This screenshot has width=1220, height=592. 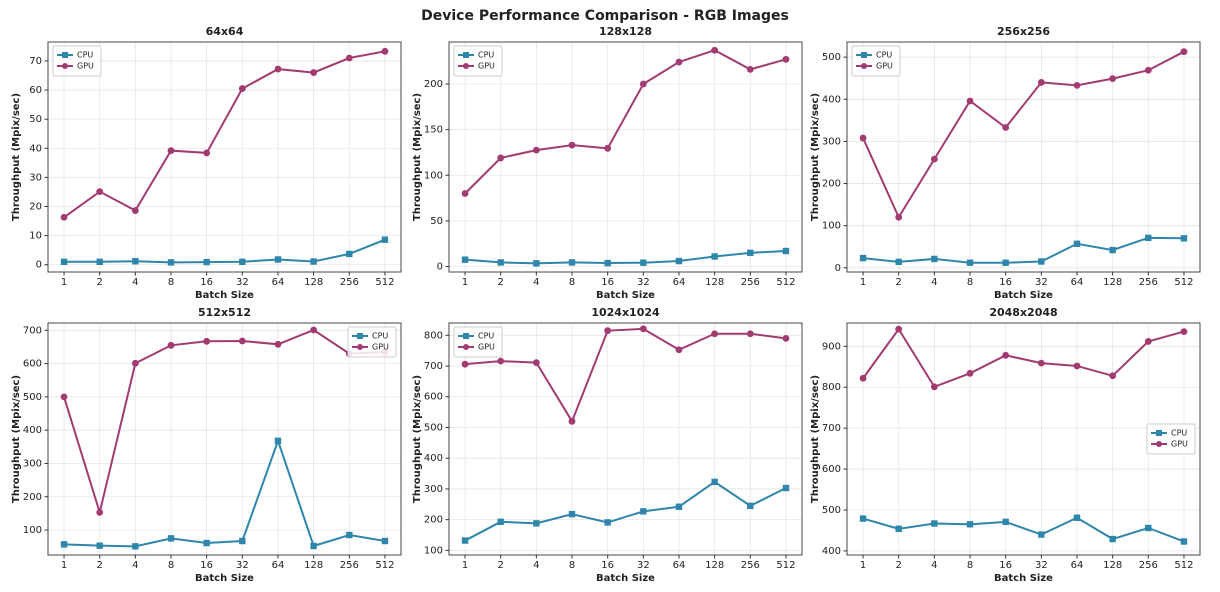 I want to click on y-tick-label: 10, so click(x=35, y=236).